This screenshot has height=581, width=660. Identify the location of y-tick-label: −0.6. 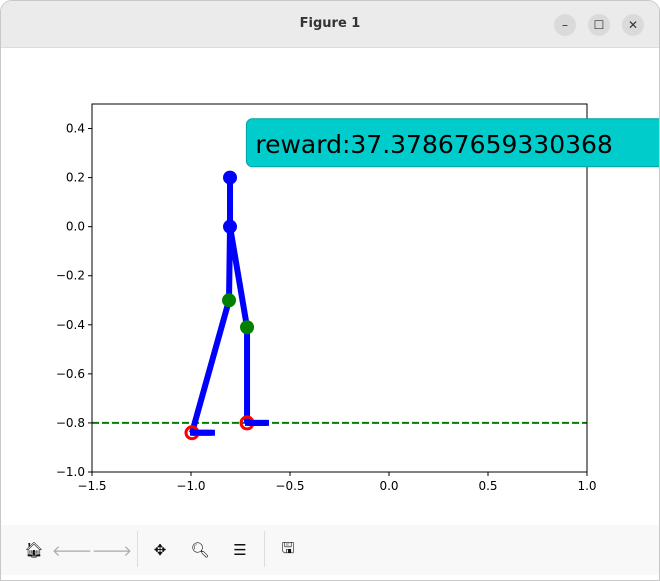
(70, 374).